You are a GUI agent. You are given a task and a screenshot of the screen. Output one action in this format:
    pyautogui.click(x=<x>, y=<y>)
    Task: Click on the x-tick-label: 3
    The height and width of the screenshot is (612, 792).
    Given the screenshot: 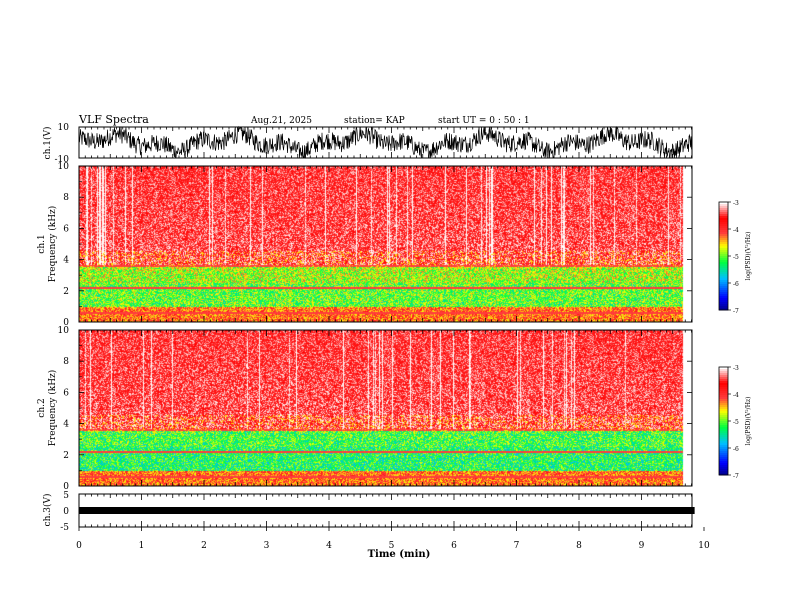 What is the action you would take?
    pyautogui.click(x=267, y=546)
    